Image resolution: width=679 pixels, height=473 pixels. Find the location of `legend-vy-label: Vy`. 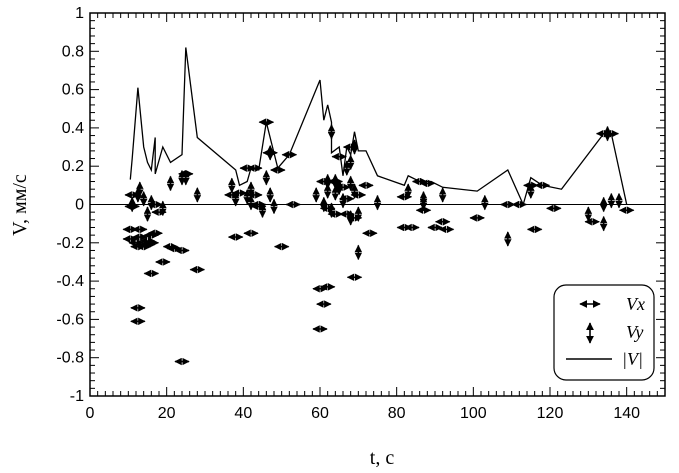

legend-vy-label: Vy is located at coordinates (634, 332).